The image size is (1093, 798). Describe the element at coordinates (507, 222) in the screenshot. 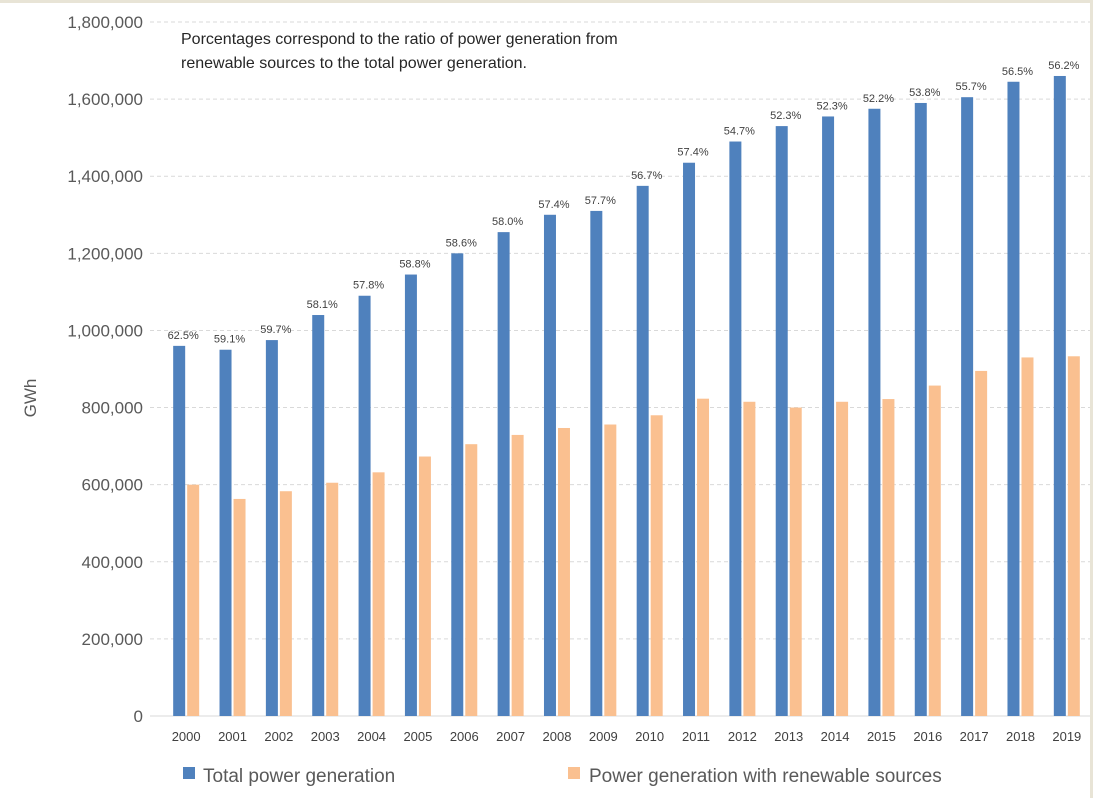

I see `data-label-2007: 58.0%` at that location.